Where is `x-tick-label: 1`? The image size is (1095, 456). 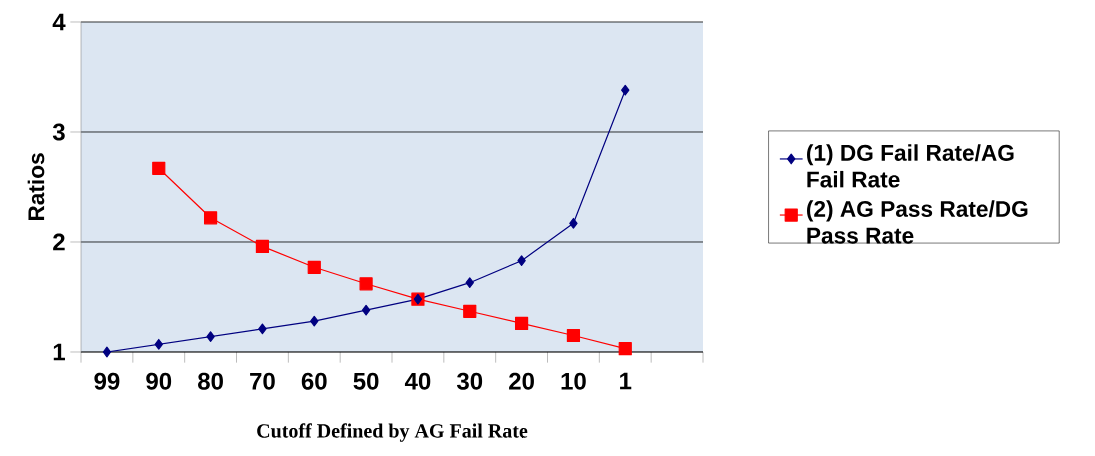
x-tick-label: 1 is located at coordinates (626, 381).